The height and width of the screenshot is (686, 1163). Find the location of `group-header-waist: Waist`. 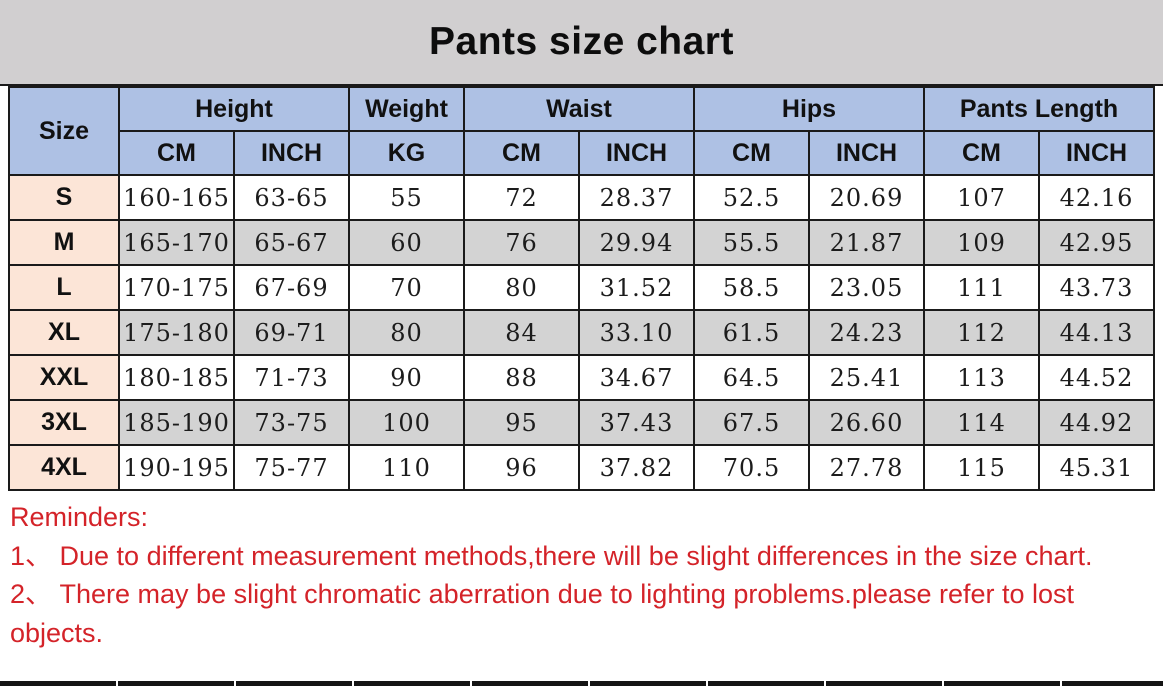

group-header-waist: Waist is located at coordinates (579, 109).